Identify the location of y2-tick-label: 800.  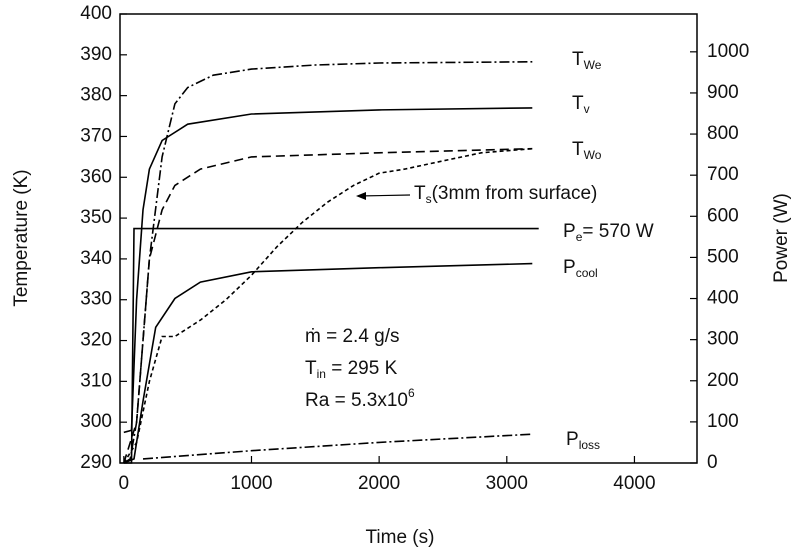
(723, 133).